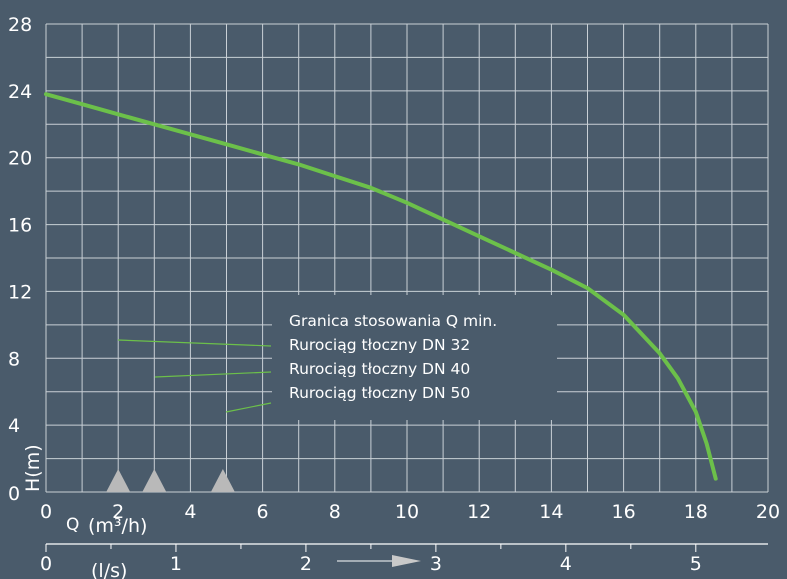 This screenshot has height=579, width=787. Describe the element at coordinates (20, 25) in the screenshot. I see `y-tick-label: 28` at that location.